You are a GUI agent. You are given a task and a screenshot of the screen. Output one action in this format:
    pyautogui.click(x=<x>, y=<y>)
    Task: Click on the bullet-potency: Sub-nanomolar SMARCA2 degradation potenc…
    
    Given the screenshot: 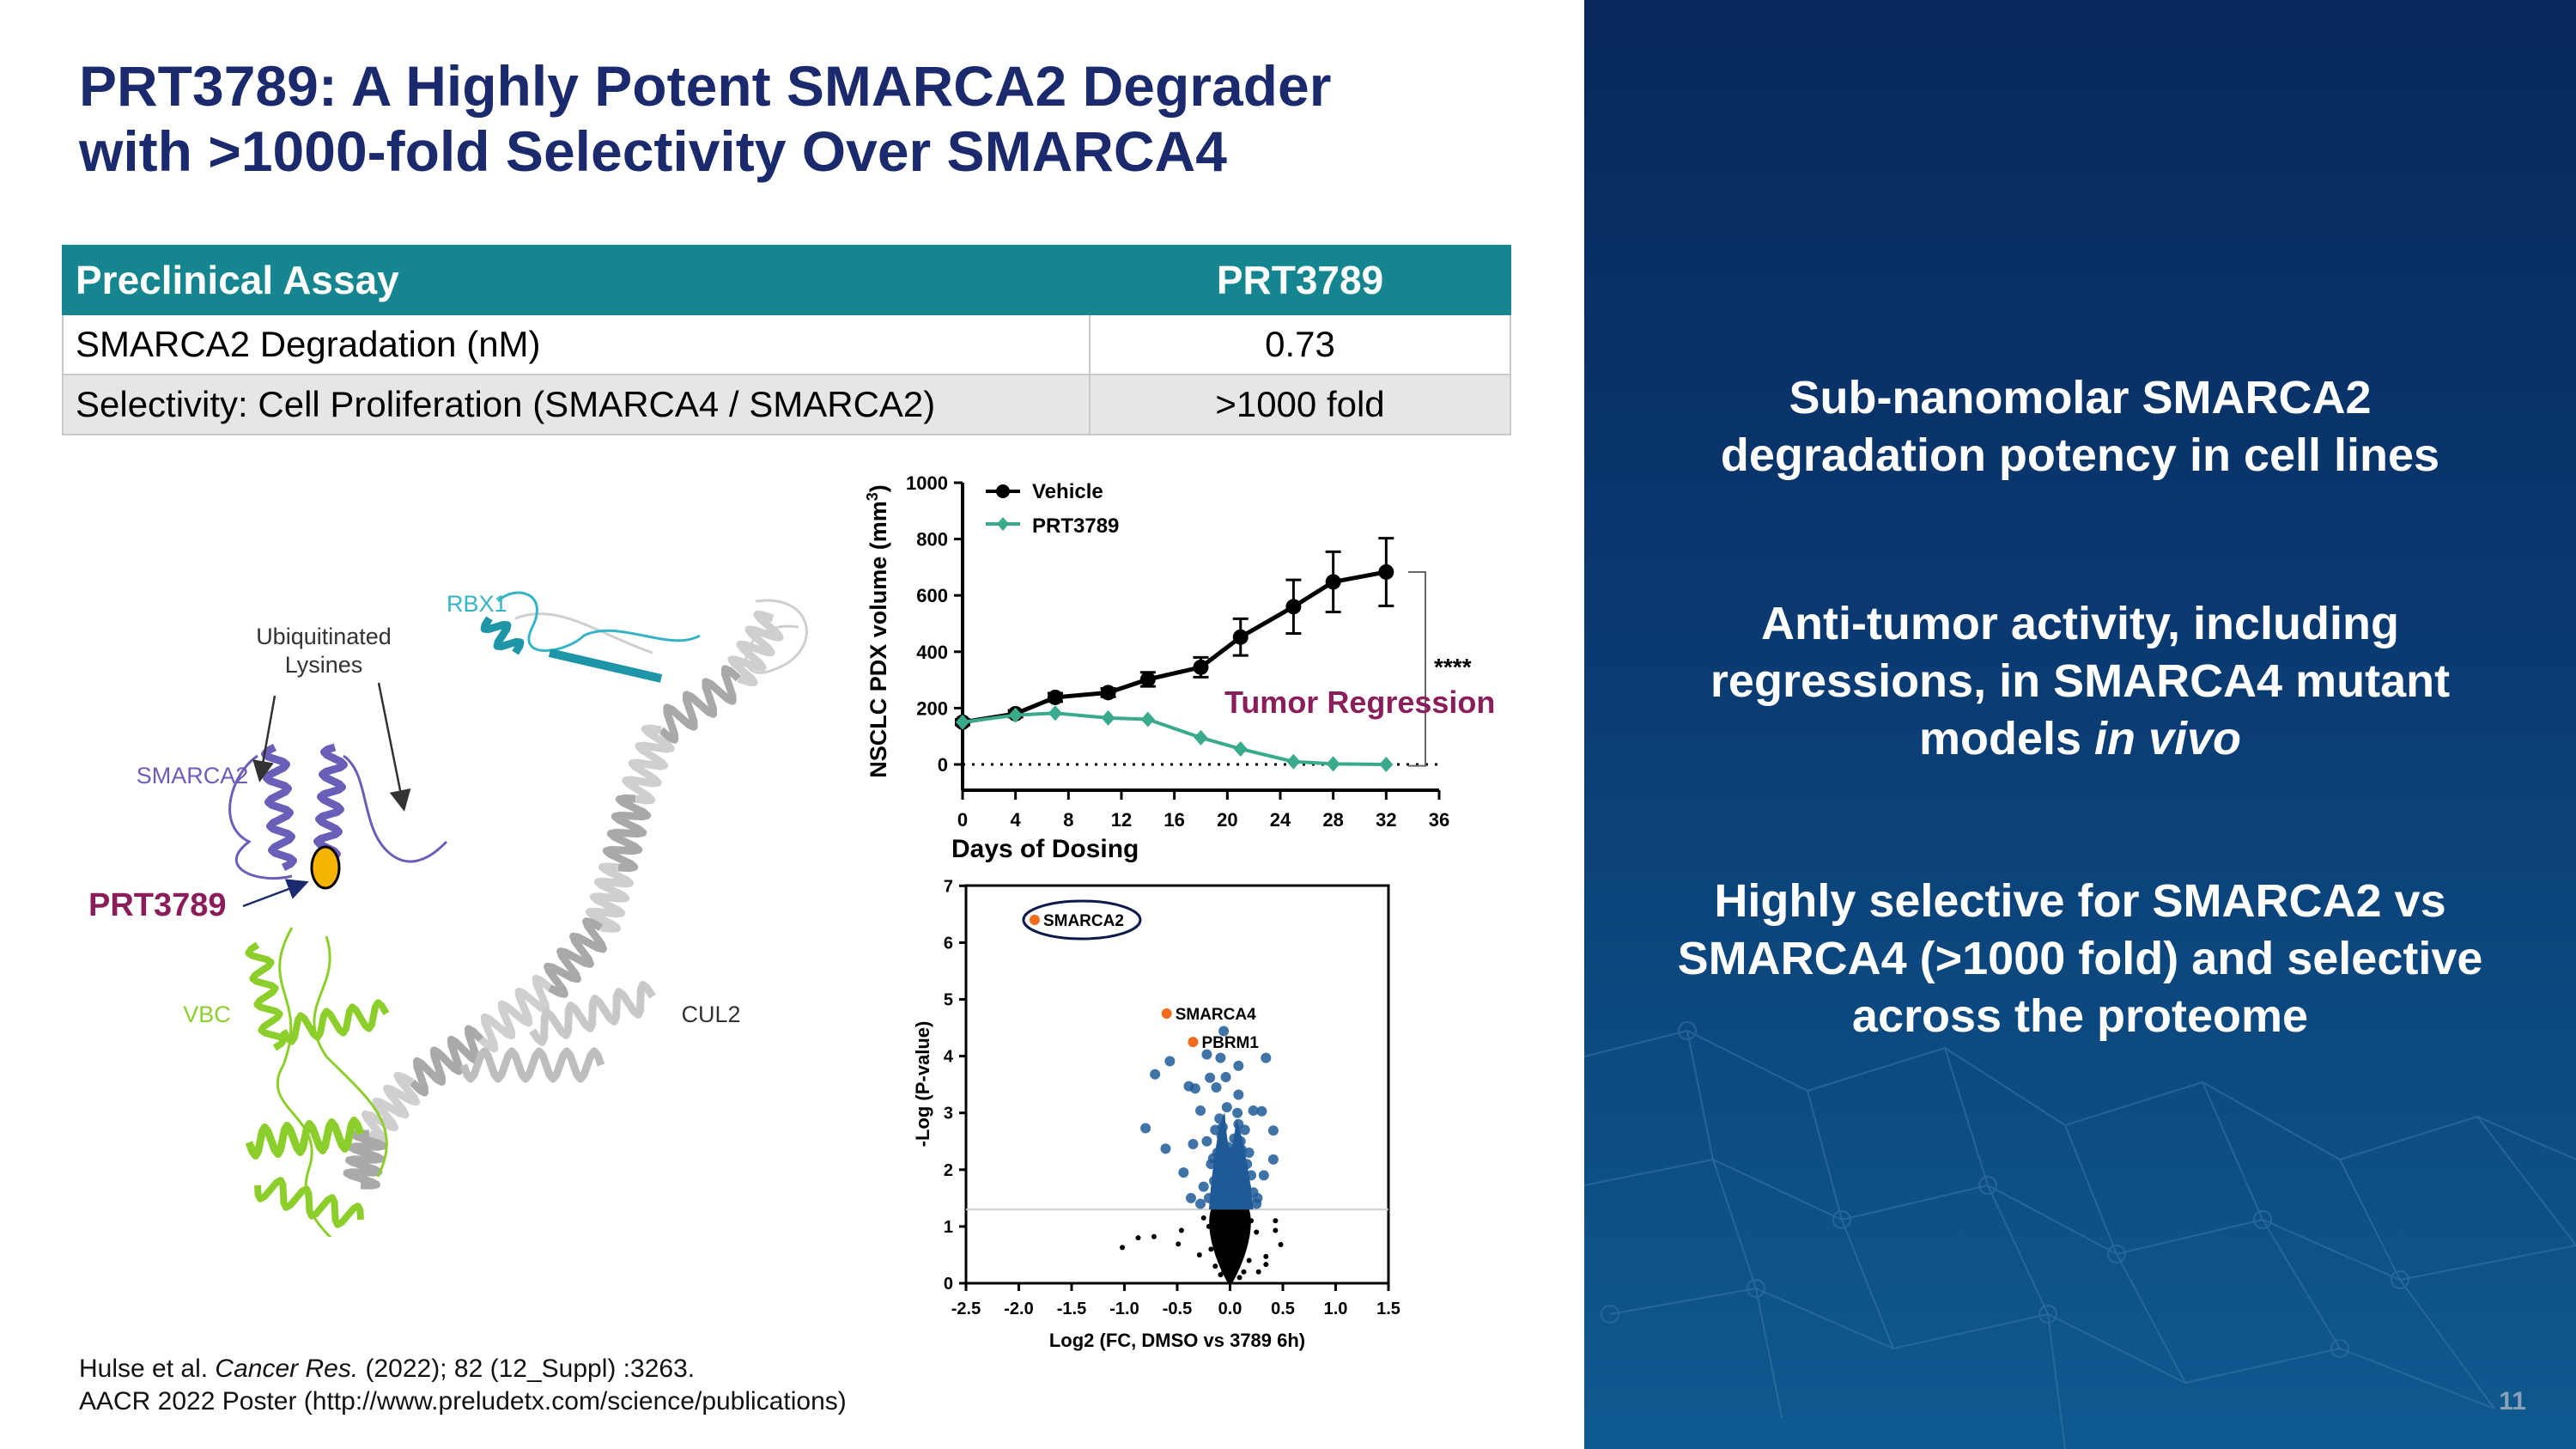 What is the action you would take?
    pyautogui.click(x=2080, y=426)
    